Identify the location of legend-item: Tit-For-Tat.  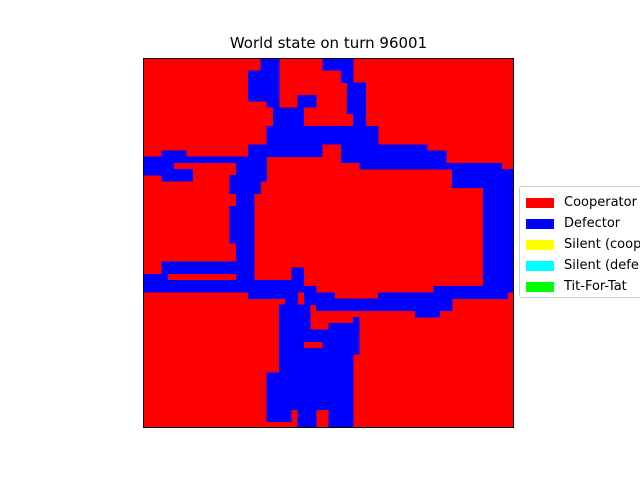
(580, 286).